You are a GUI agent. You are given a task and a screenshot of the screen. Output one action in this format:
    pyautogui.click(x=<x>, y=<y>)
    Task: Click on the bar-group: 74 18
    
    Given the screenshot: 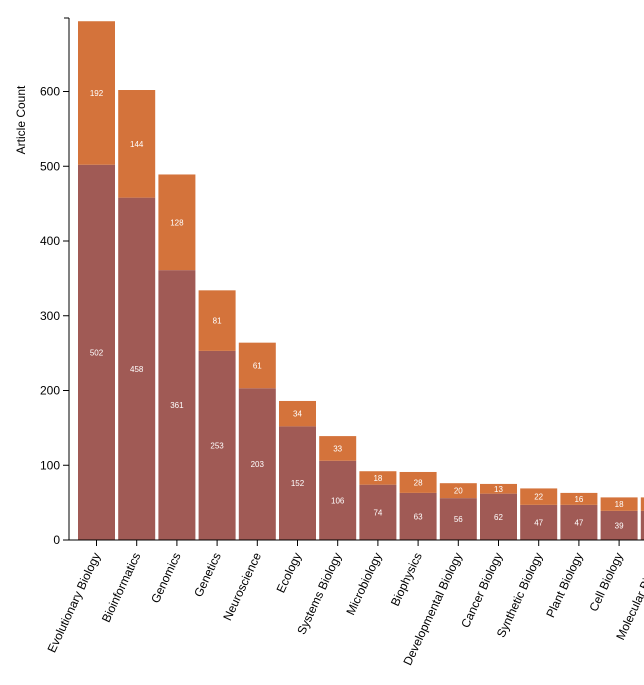 What is the action you would take?
    pyautogui.click(x=378, y=505)
    